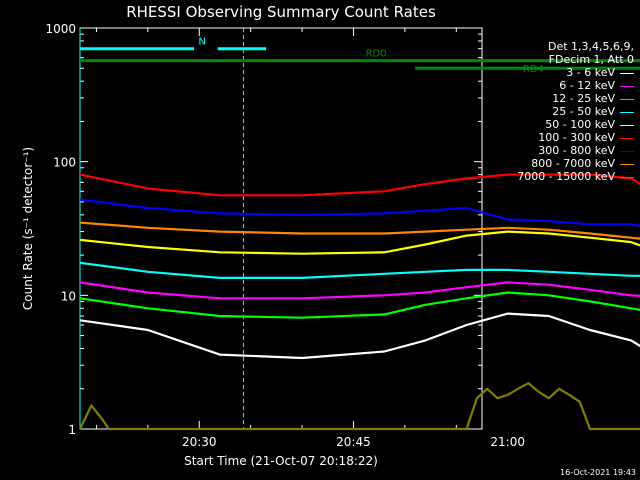  Describe the element at coordinates (576, 150) in the screenshot. I see `legend-entry-label: 300 - 800 keV` at that location.